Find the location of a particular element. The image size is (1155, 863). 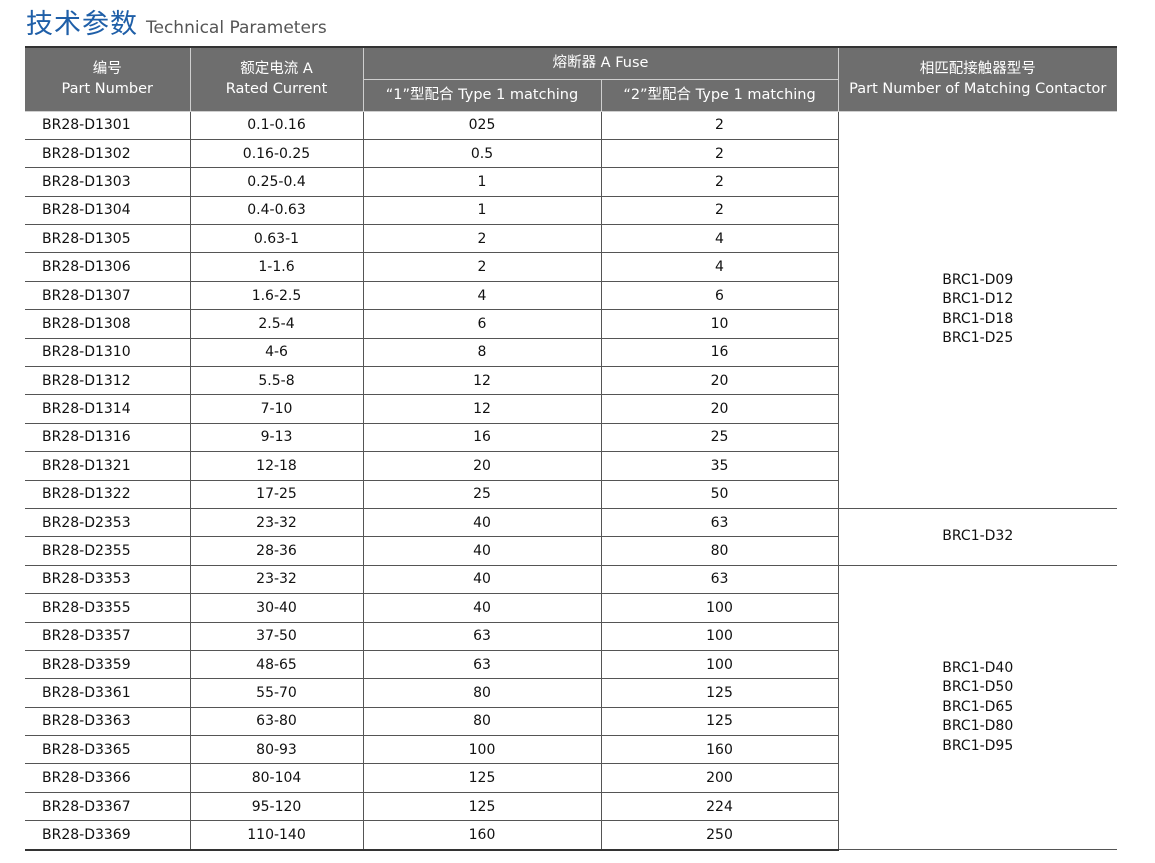

contactor-model: BRC1-D65 is located at coordinates (978, 706).